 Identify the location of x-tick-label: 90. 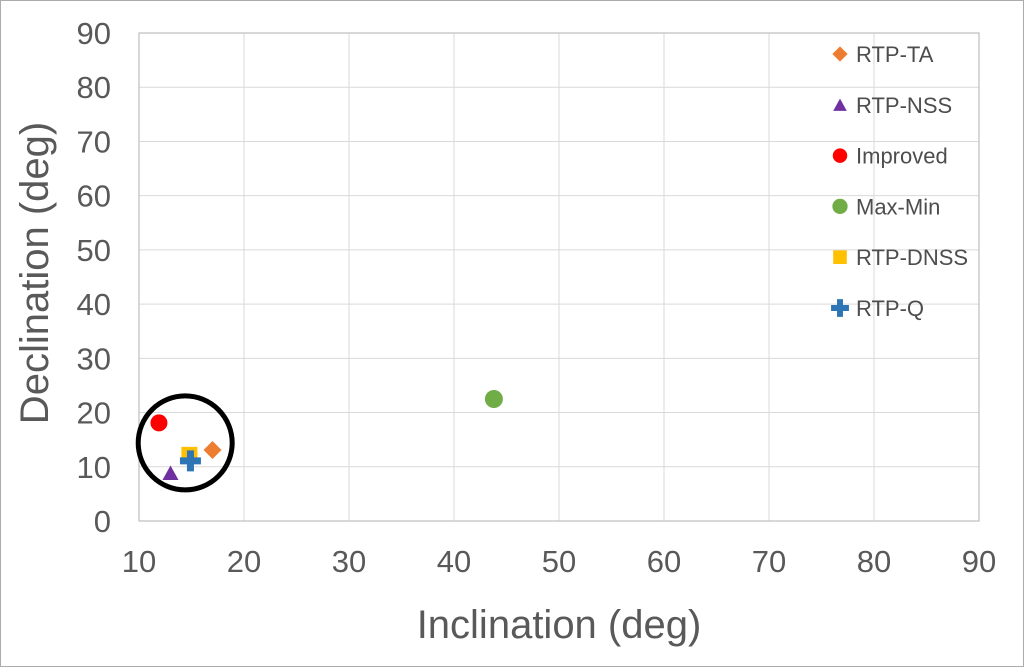
(979, 561).